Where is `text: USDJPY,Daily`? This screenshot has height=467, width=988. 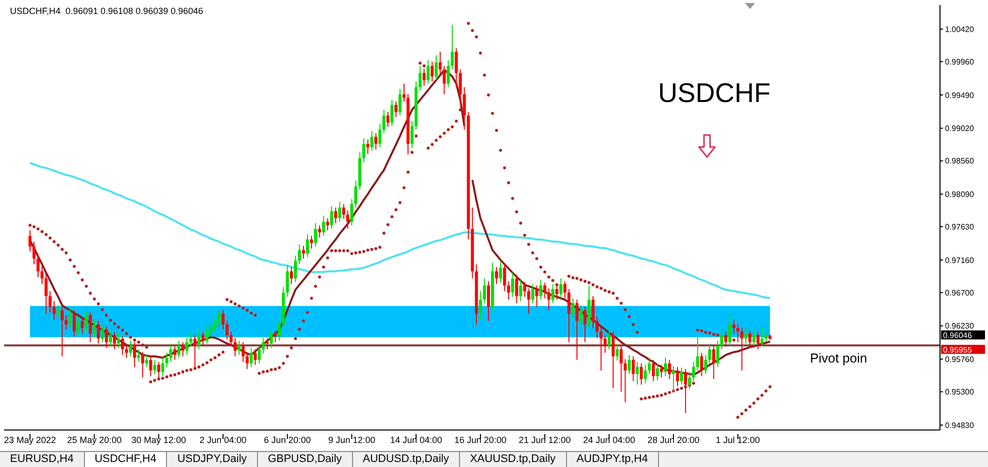
text: USDJPY,Daily is located at coordinates (212, 459).